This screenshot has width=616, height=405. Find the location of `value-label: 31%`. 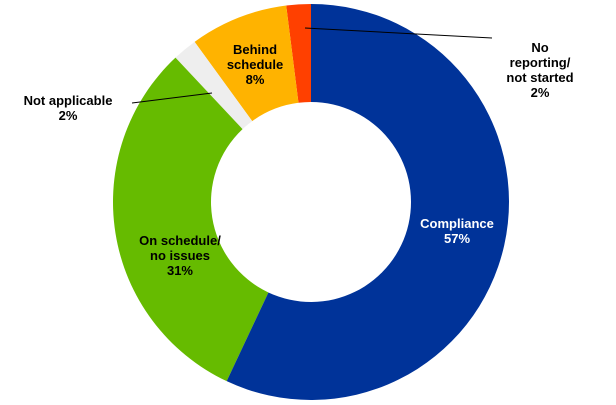

value-label: 31% is located at coordinates (180, 270).